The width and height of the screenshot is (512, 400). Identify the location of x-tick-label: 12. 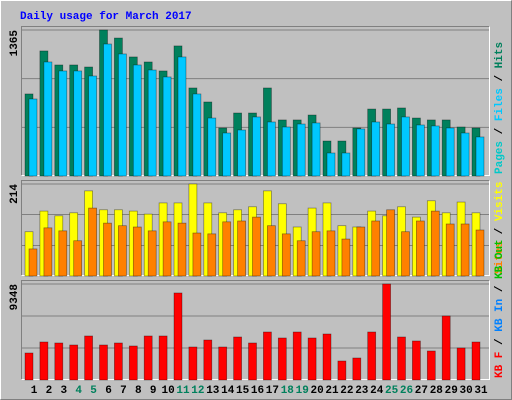
(197, 391).